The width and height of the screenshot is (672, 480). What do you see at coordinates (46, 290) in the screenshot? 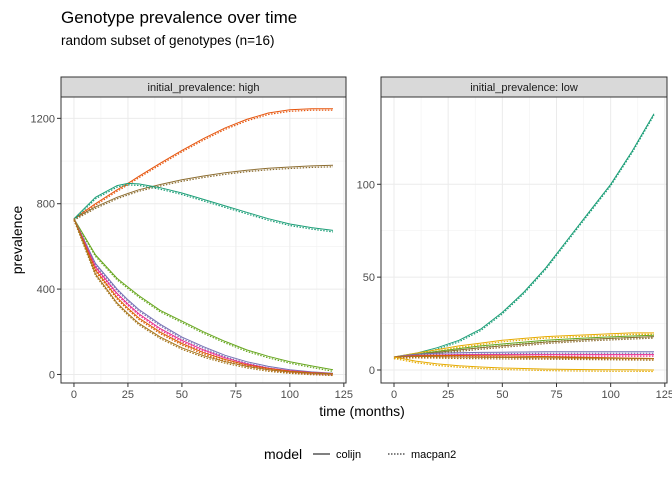
I see `y-tick-label: 400` at bounding box center [46, 290].